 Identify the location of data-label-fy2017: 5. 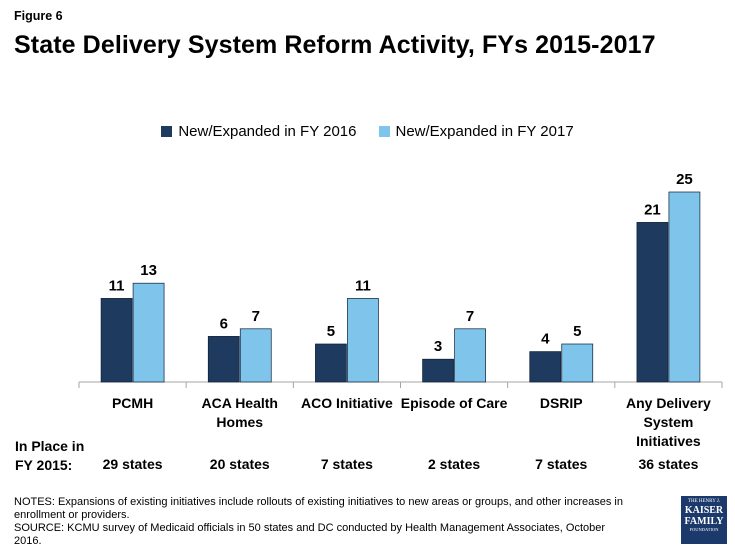
(577, 331).